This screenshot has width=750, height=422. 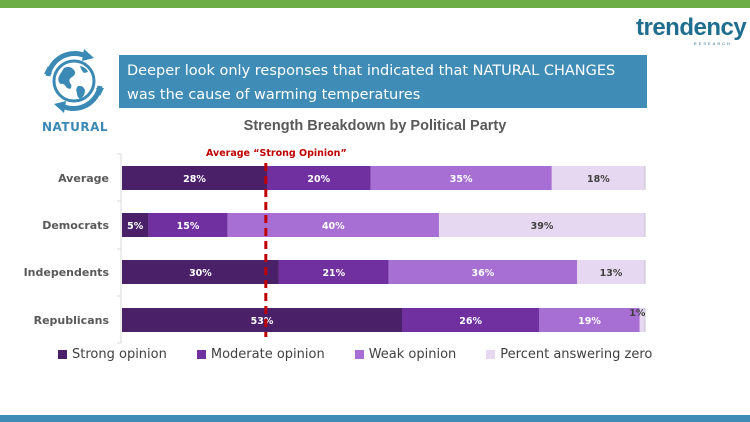 I want to click on category-label: Republicans, so click(x=72, y=320).